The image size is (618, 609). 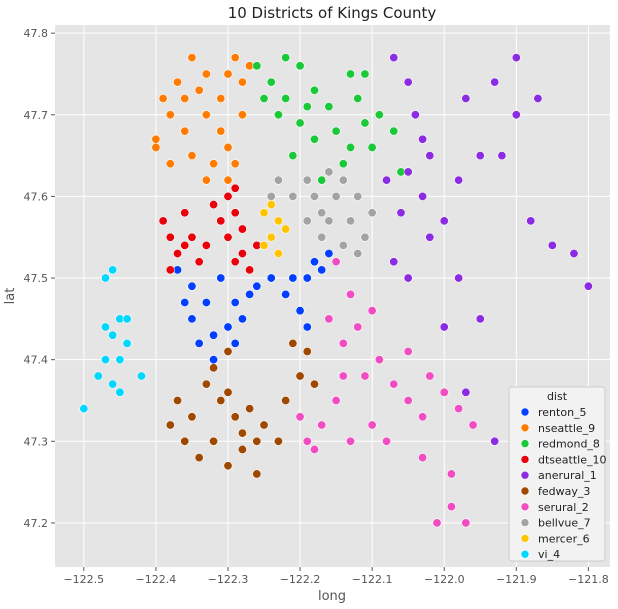 What do you see at coordinates (36, 278) in the screenshot?
I see `y-tick-label: 47.5` at bounding box center [36, 278].